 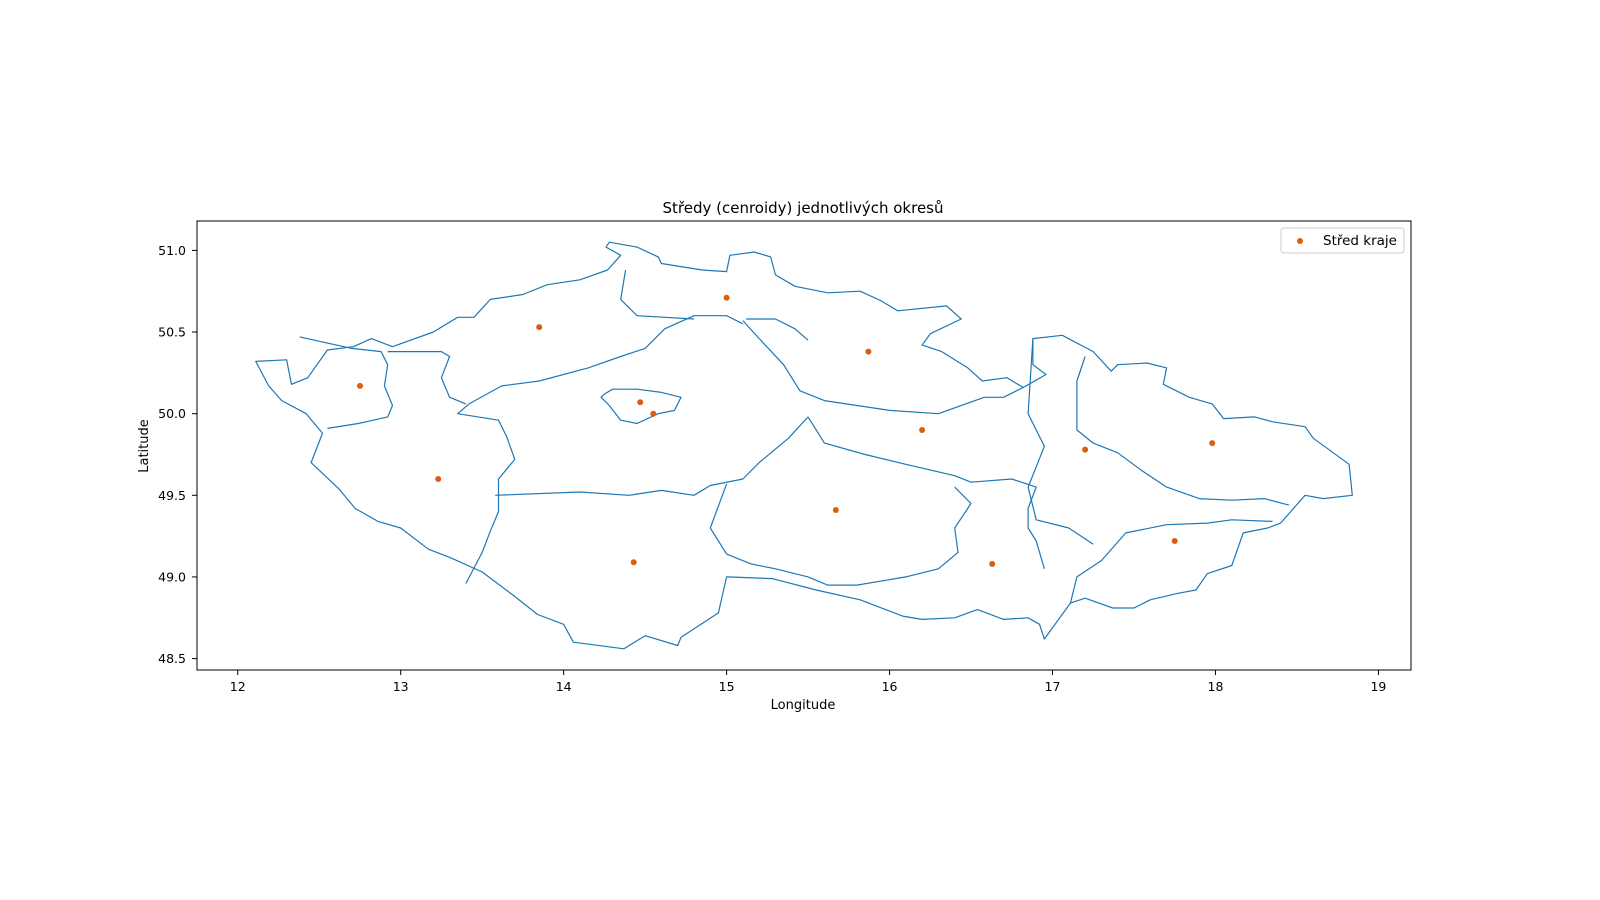 I want to click on y-tick-label: 50.5, so click(x=172, y=332).